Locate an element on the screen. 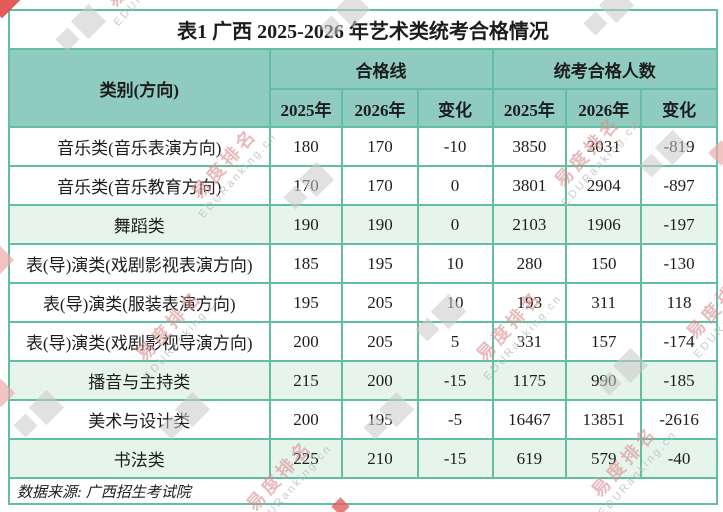  value-cell: 1906 is located at coordinates (604, 224).